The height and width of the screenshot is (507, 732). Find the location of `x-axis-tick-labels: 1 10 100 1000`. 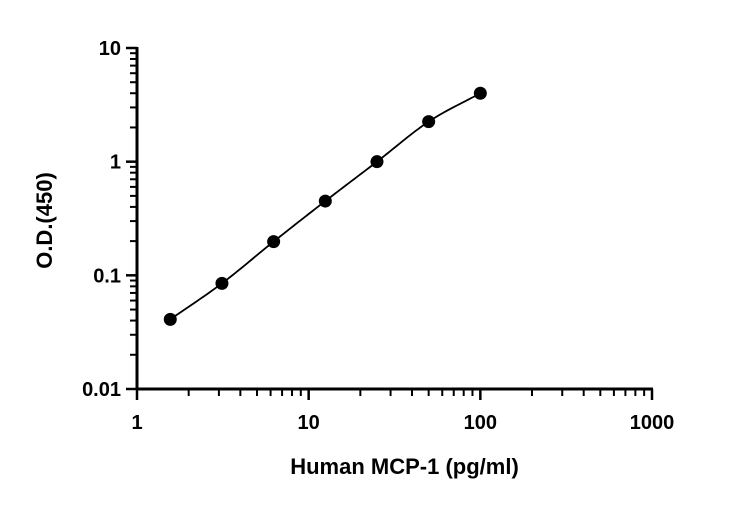

x-axis-tick-labels: 1 10 100 1000 is located at coordinates (402, 423).